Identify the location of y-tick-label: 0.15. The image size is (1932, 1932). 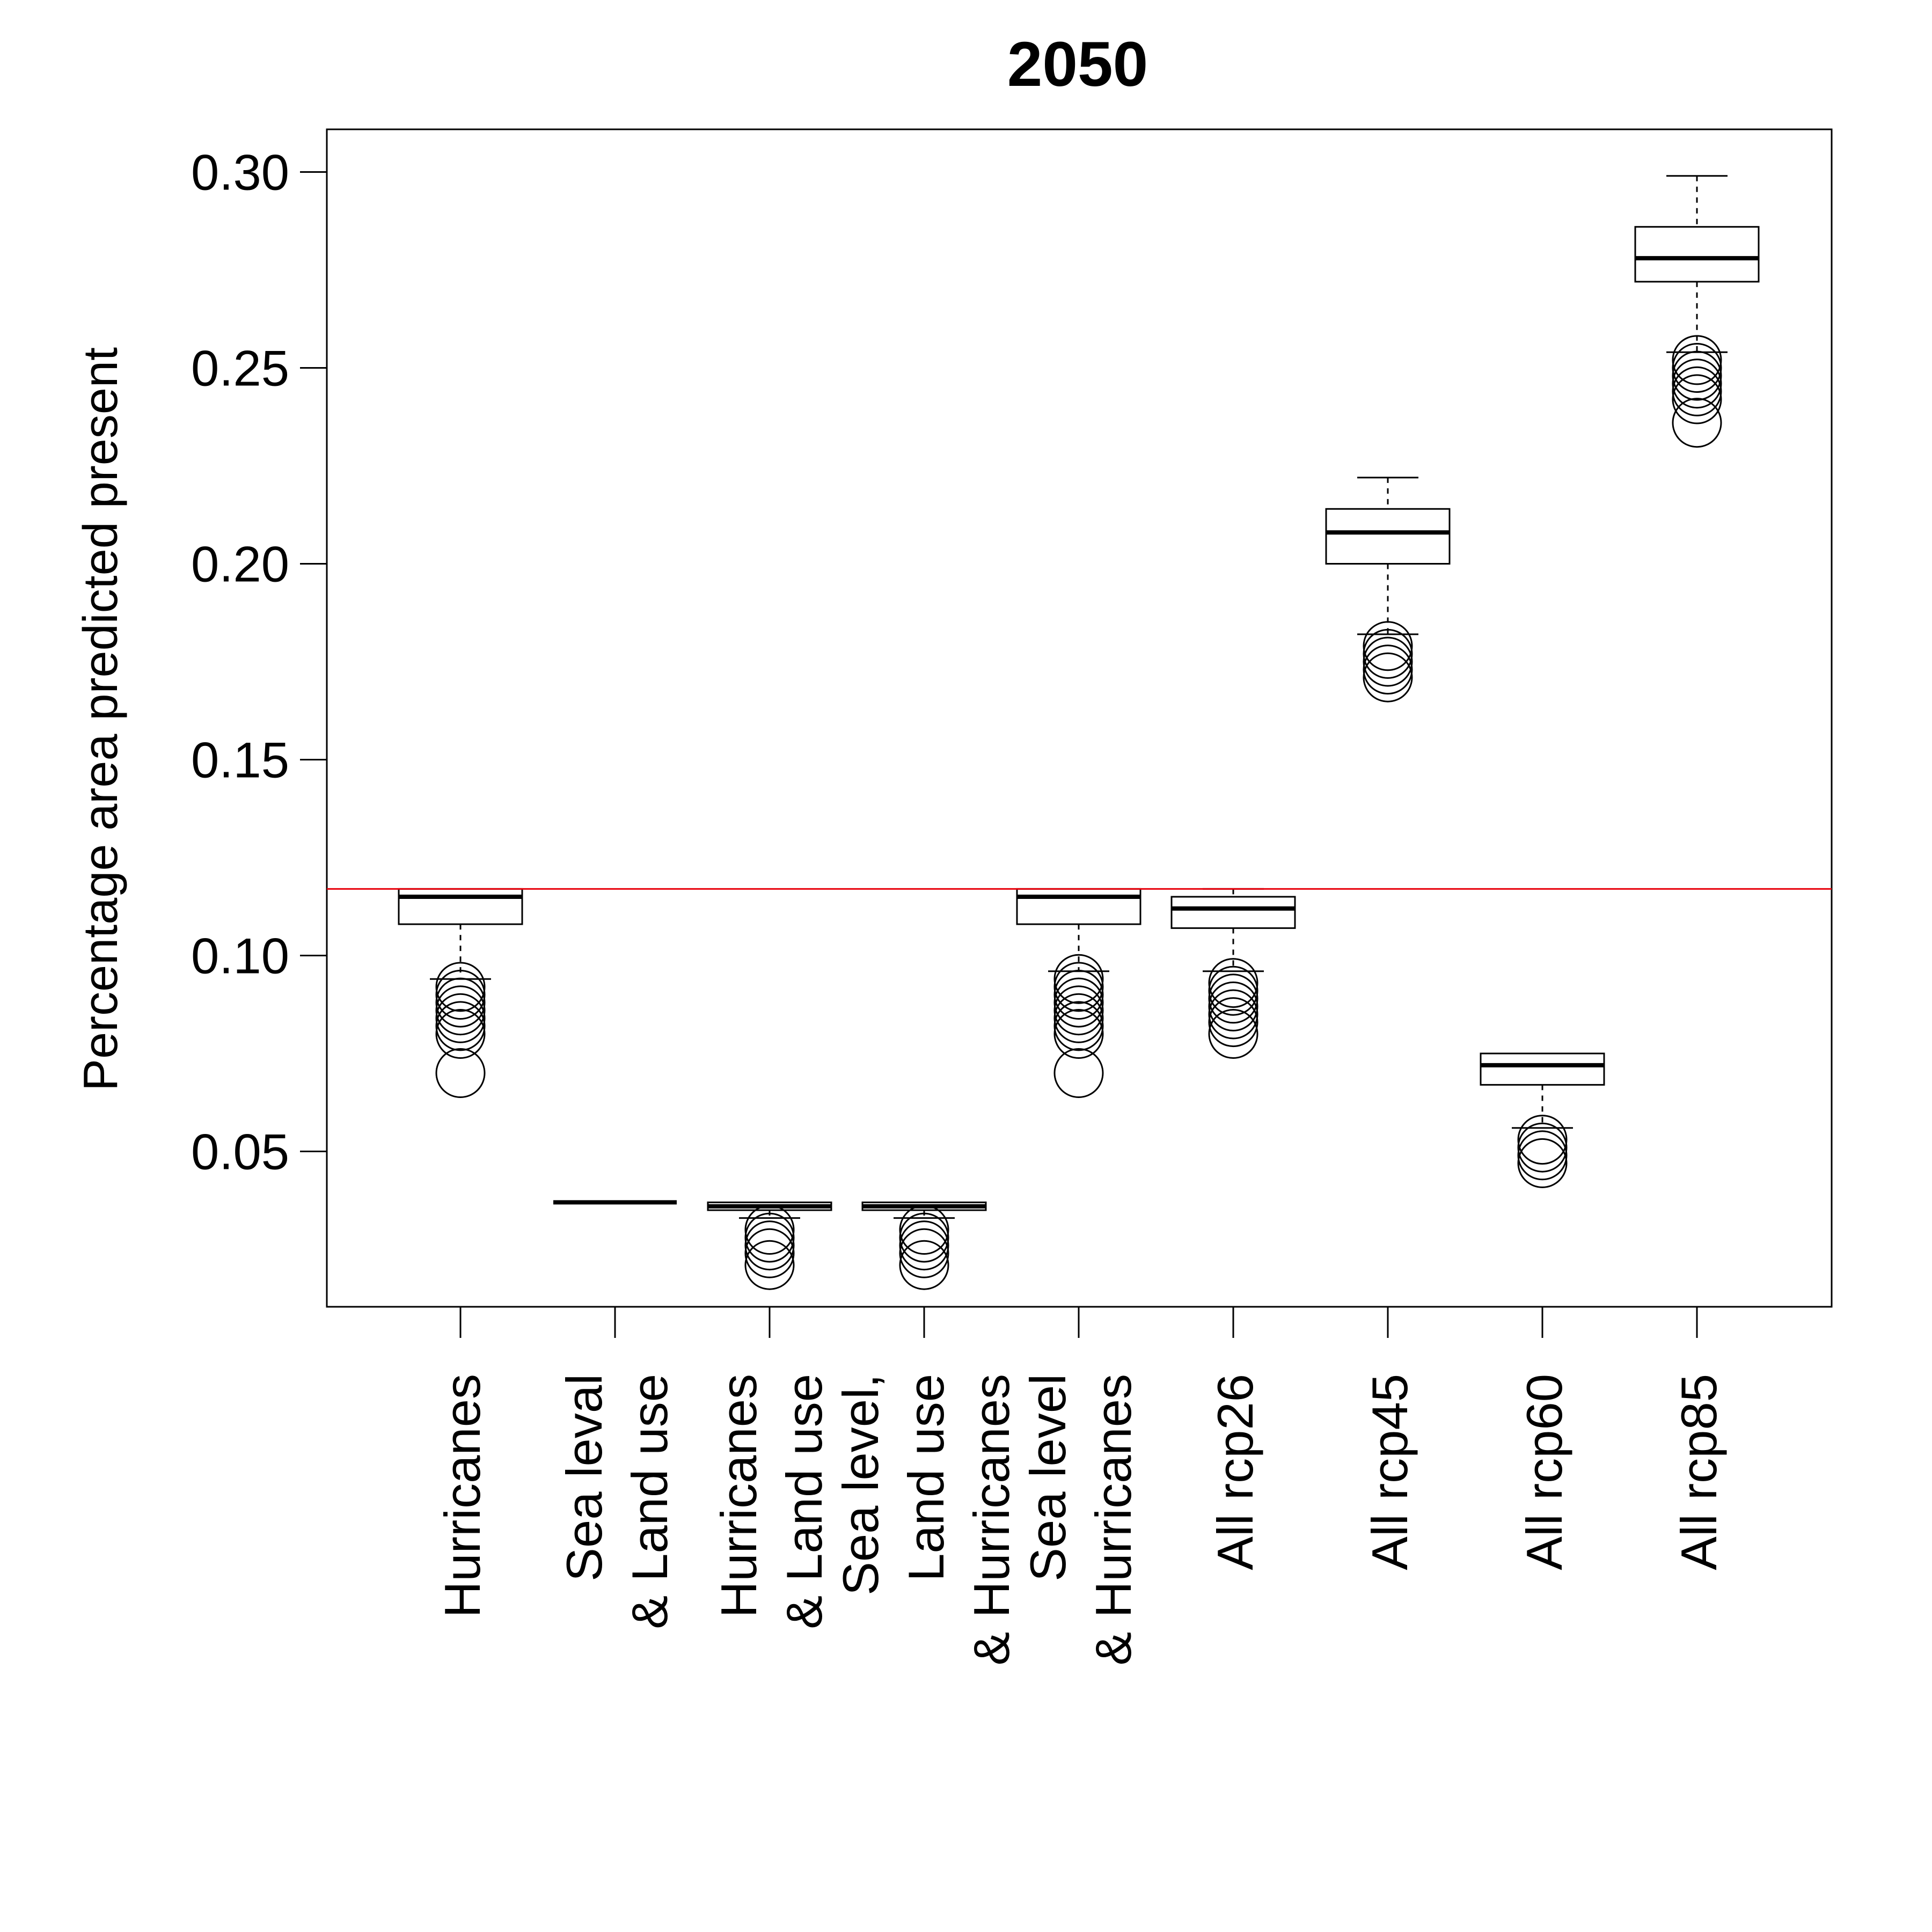
(240, 760).